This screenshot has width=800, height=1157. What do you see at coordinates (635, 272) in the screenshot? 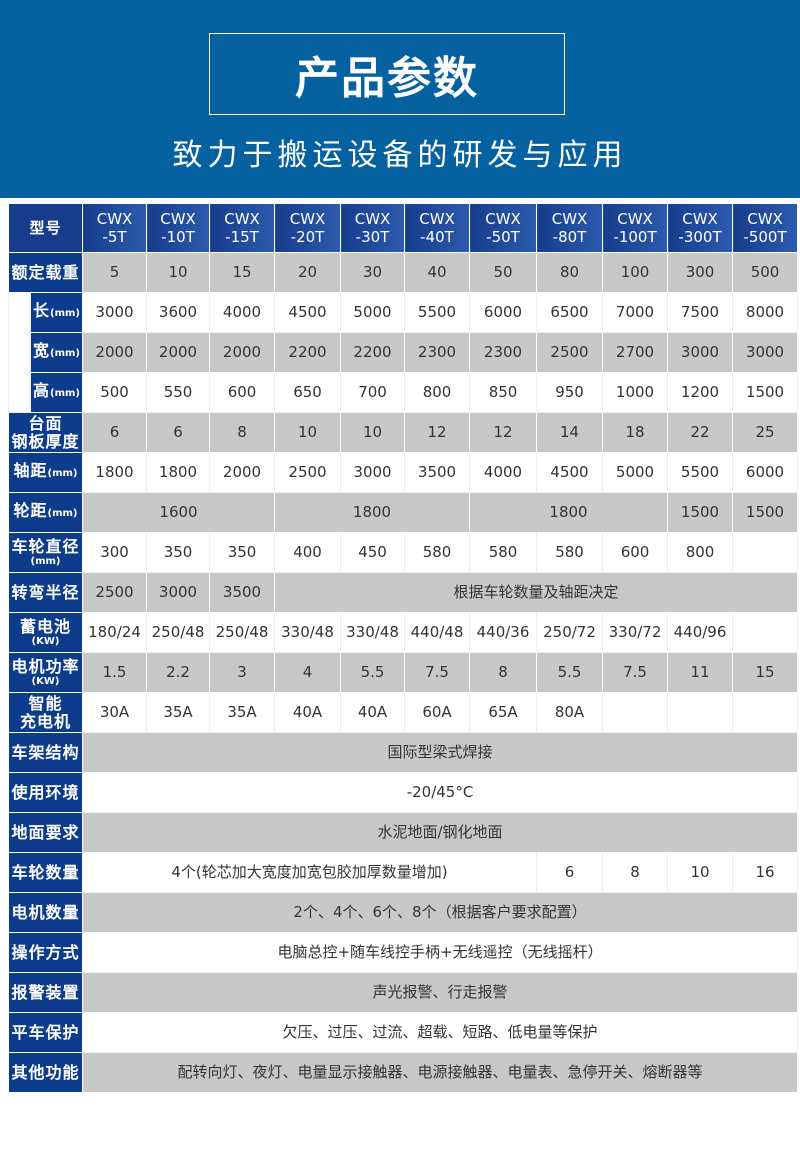
I see `spec-cell: 100` at bounding box center [635, 272].